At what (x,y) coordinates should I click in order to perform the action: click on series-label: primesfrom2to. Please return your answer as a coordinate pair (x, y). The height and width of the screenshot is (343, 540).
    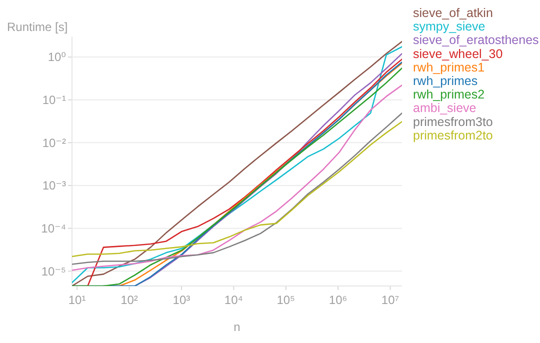
    Looking at the image, I should click on (453, 135).